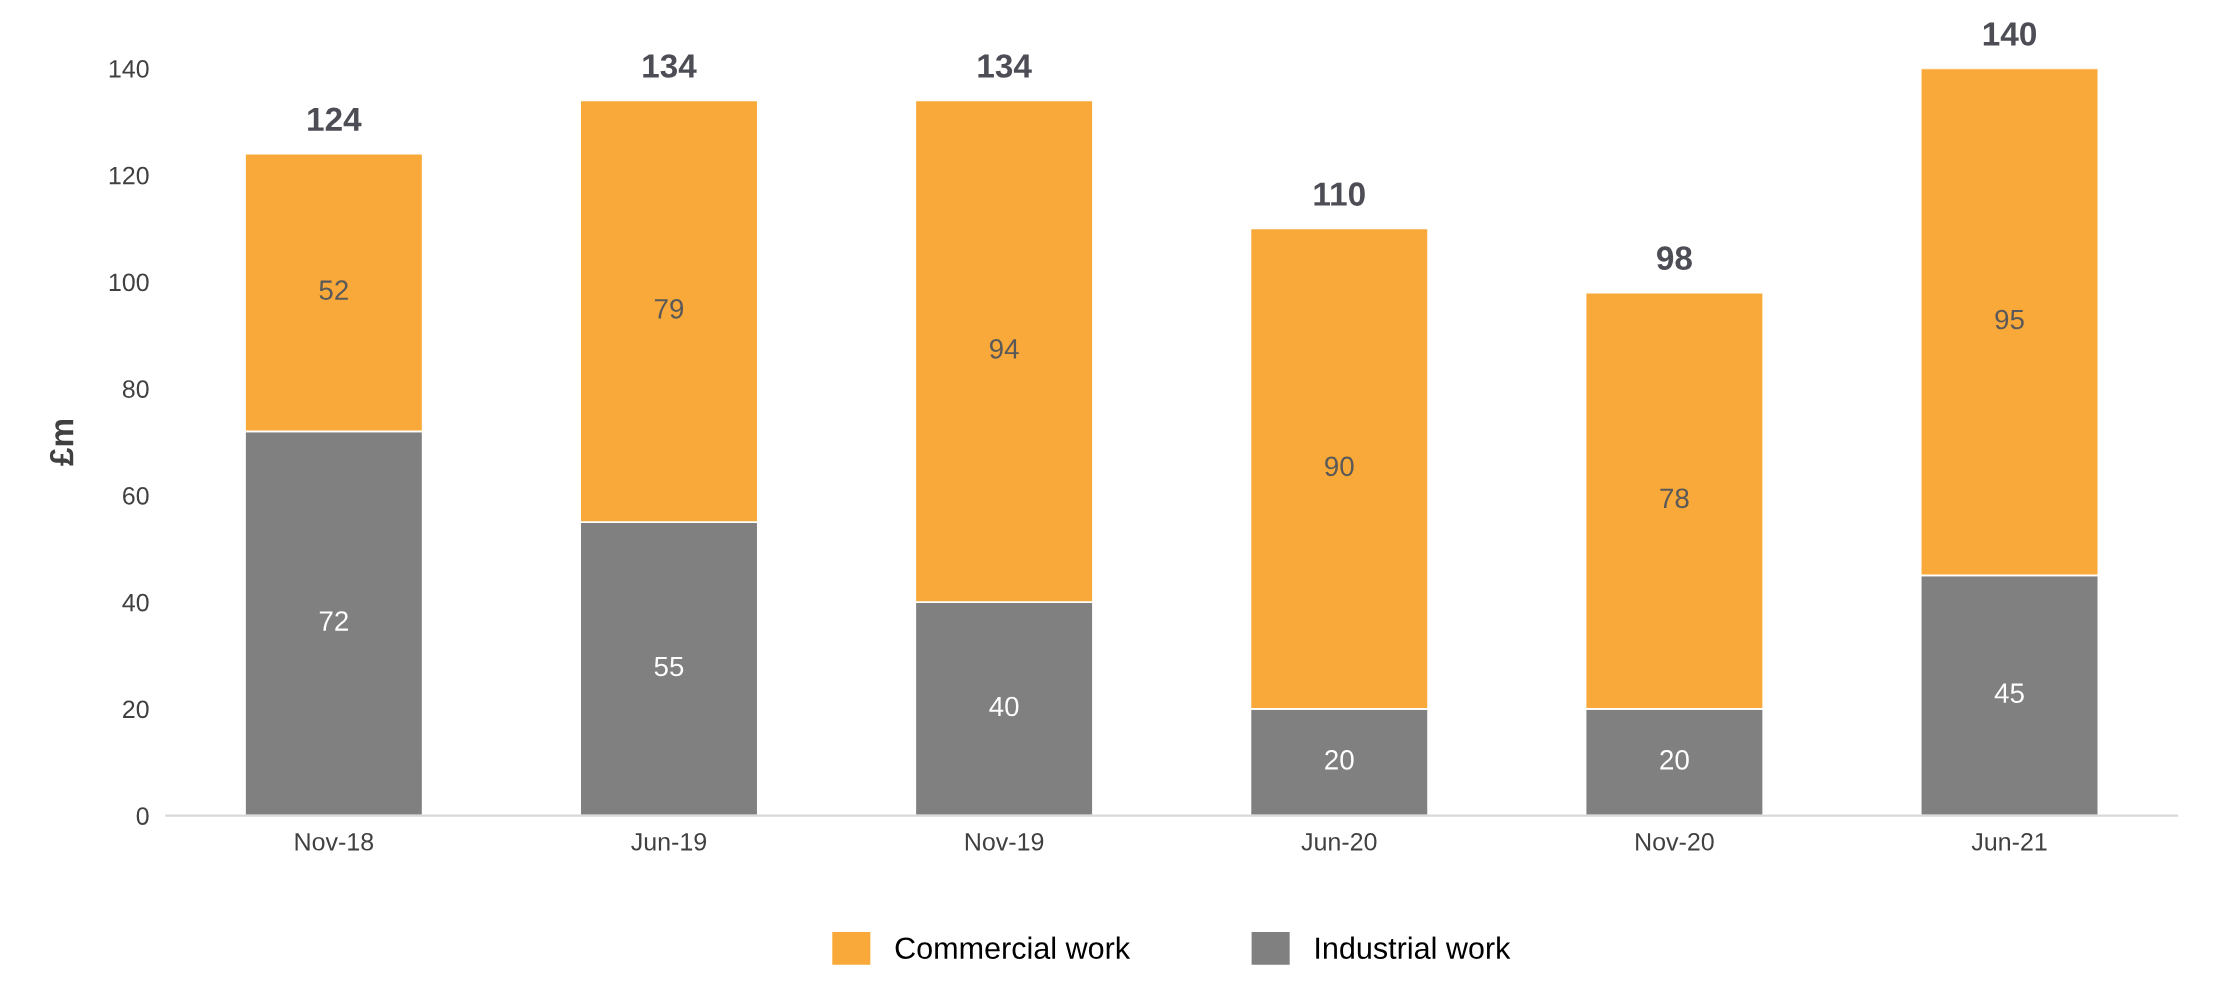  I want to click on data-label: 52, so click(333, 290).